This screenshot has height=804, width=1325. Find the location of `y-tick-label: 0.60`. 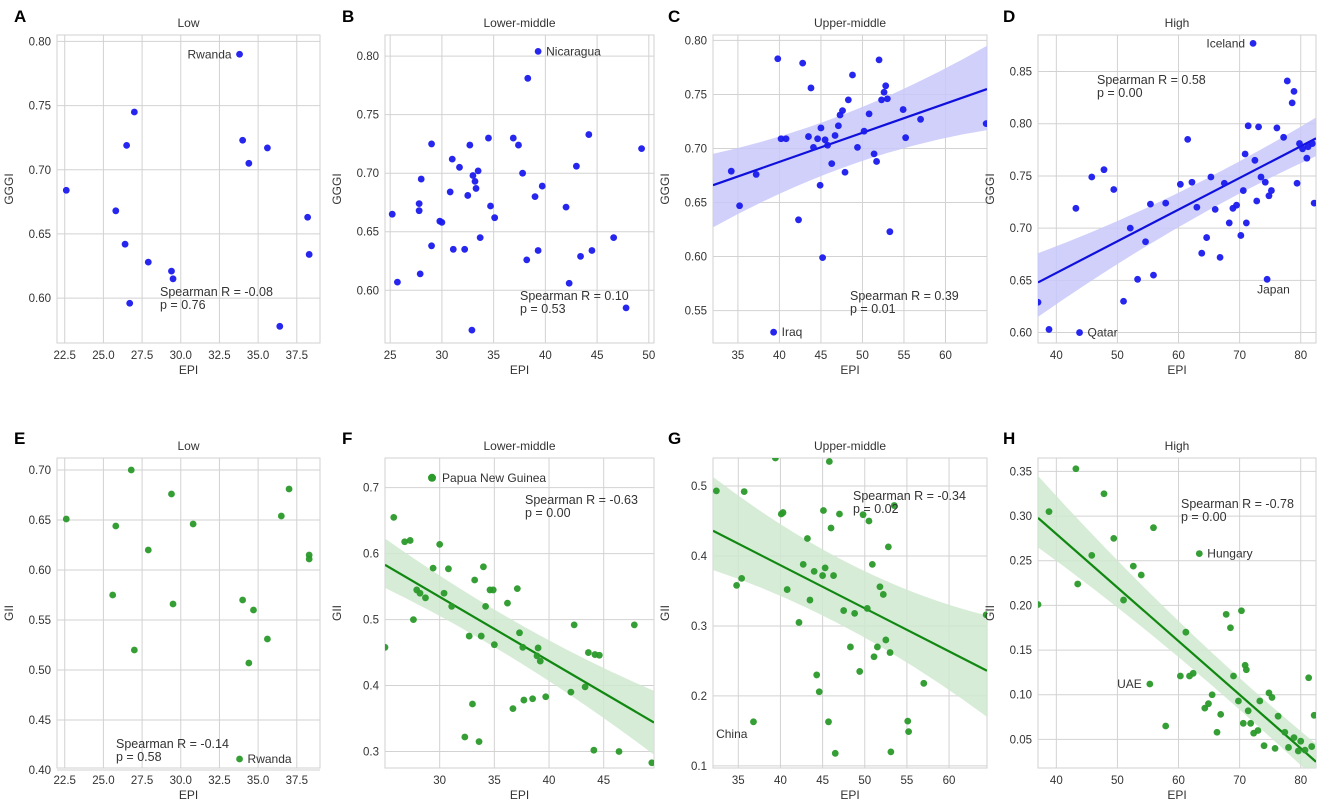

y-tick-label: 0.60 is located at coordinates (1021, 334).